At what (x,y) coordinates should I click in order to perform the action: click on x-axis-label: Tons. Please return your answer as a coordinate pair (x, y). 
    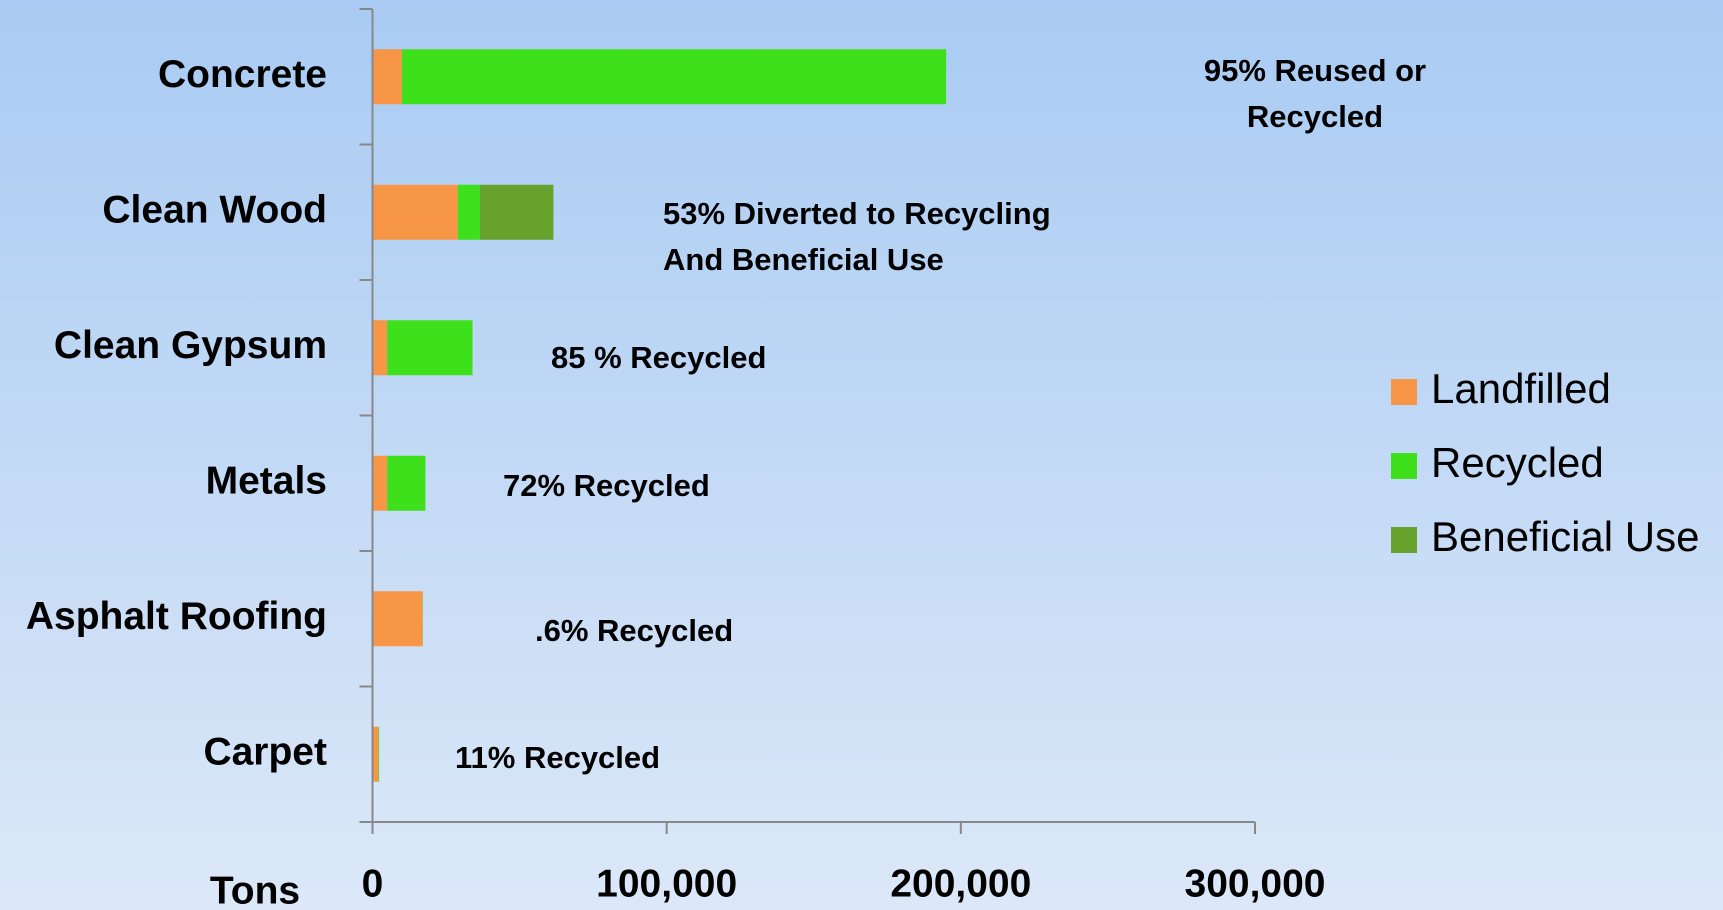
    Looking at the image, I should click on (255, 889).